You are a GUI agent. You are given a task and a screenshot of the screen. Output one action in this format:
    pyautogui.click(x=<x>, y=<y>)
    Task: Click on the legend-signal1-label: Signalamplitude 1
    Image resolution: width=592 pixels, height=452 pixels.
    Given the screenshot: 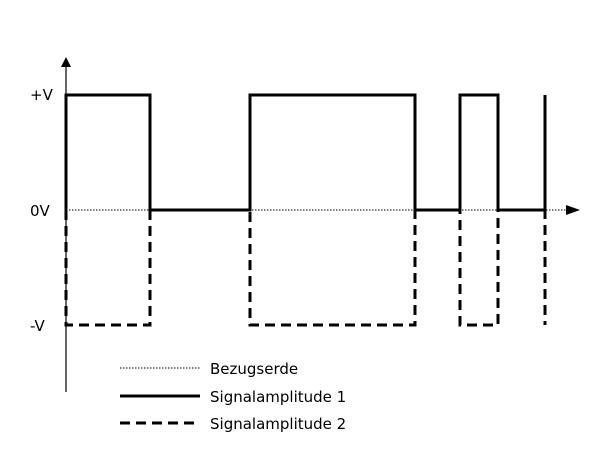 What is the action you would take?
    pyautogui.click(x=278, y=397)
    